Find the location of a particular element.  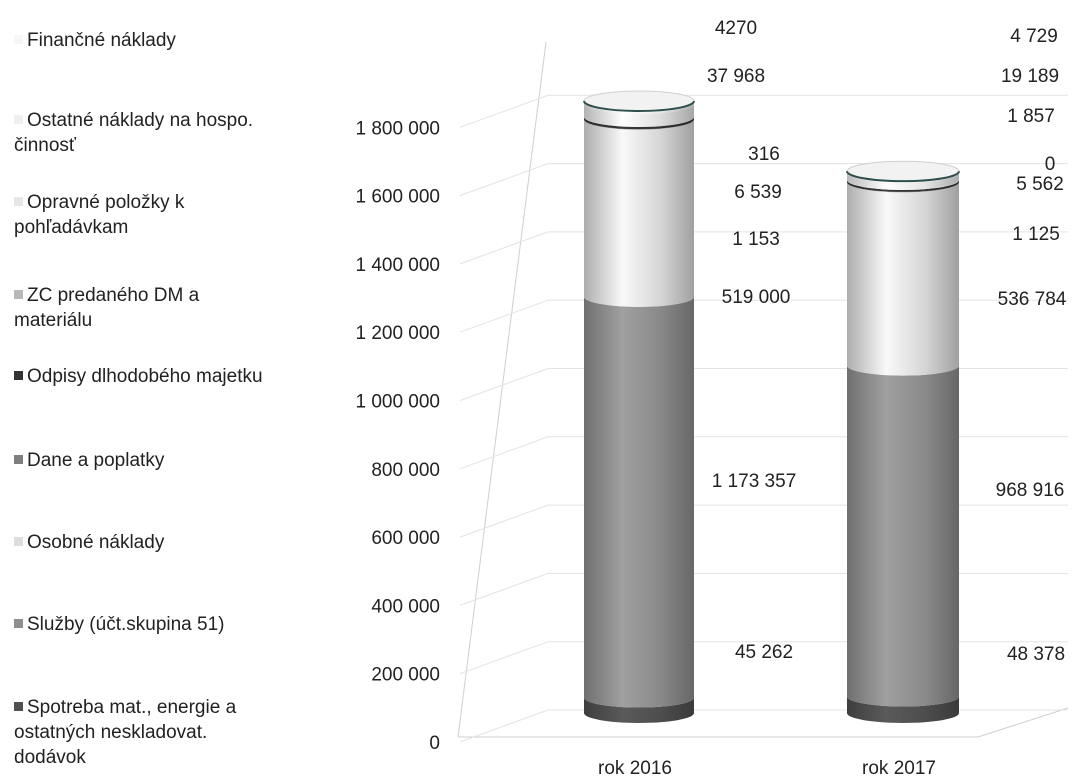

data-label: 968 916 is located at coordinates (1030, 490).